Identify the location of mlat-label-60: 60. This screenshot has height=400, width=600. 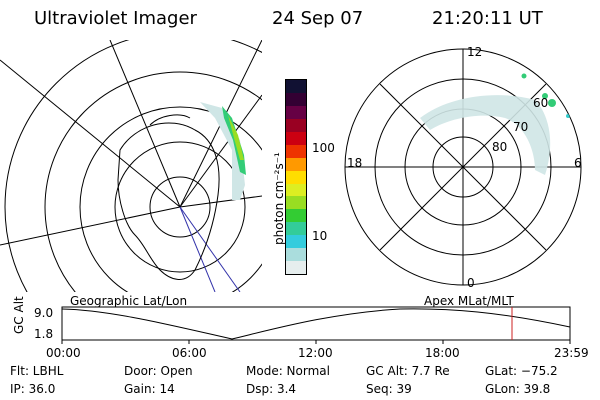
(541, 103).